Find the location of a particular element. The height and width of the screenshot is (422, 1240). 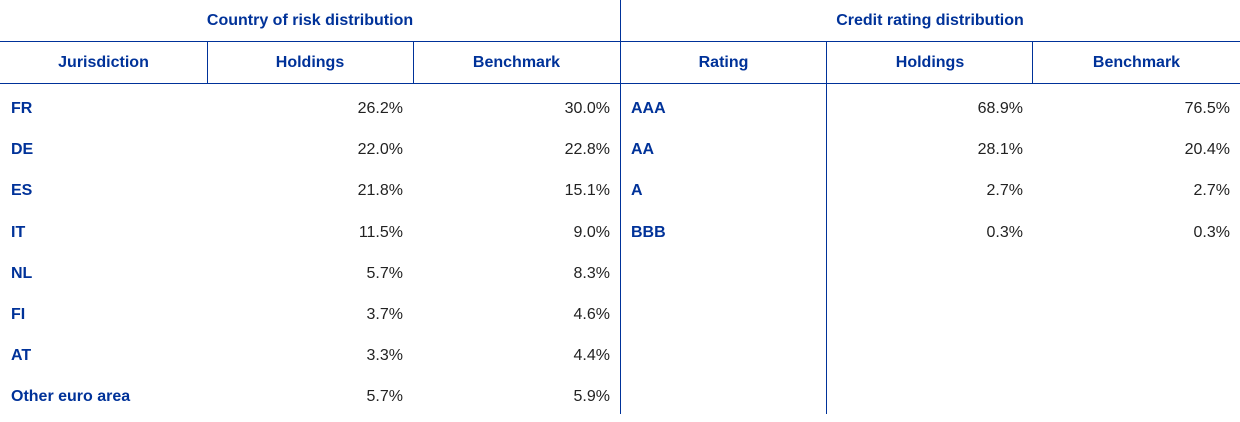

cell-value: 22.0% is located at coordinates (380, 150).